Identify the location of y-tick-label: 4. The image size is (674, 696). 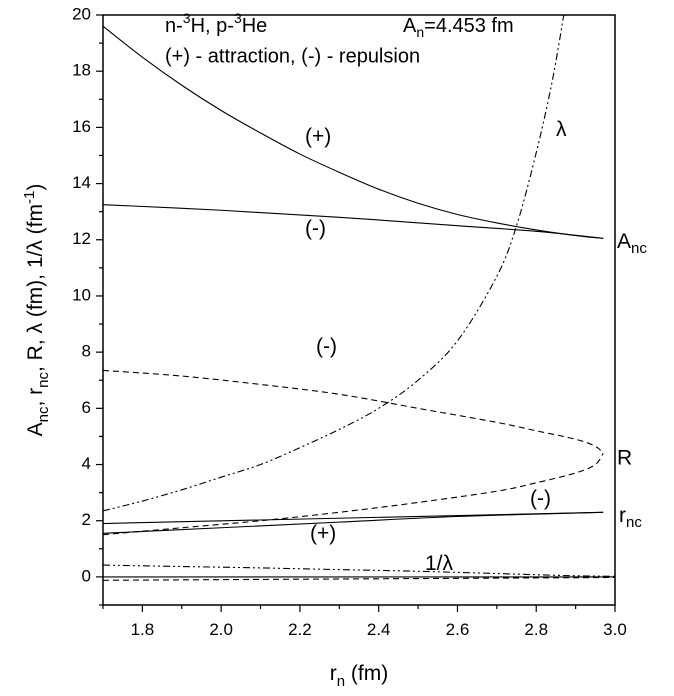
(86, 463).